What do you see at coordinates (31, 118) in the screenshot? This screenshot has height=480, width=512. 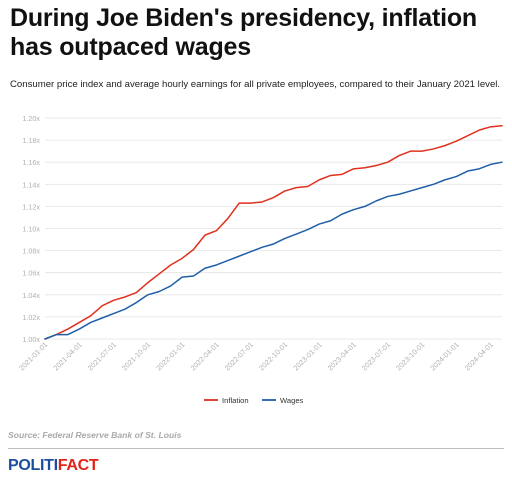 I see `y-tick-label: 1.20x` at bounding box center [31, 118].